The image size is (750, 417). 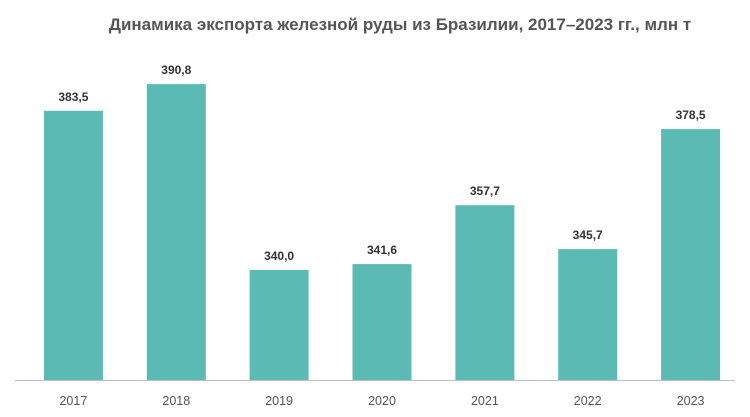 I want to click on data-label-2022: 345,7, so click(x=588, y=235).